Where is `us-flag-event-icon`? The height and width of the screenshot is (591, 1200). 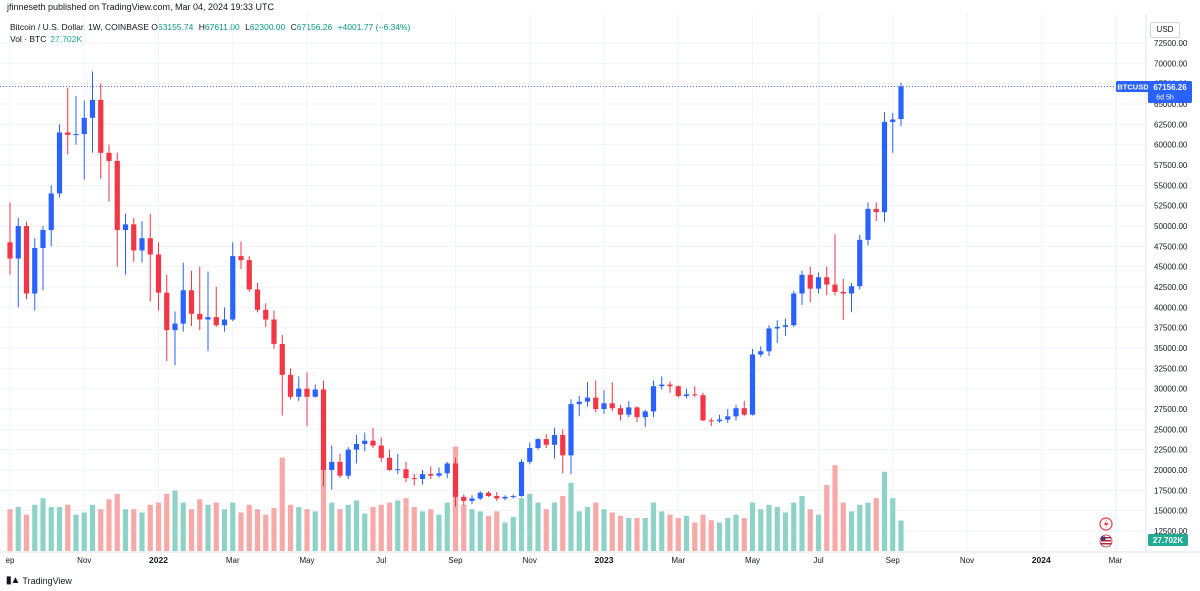
us-flag-event-icon is located at coordinates (1106, 541).